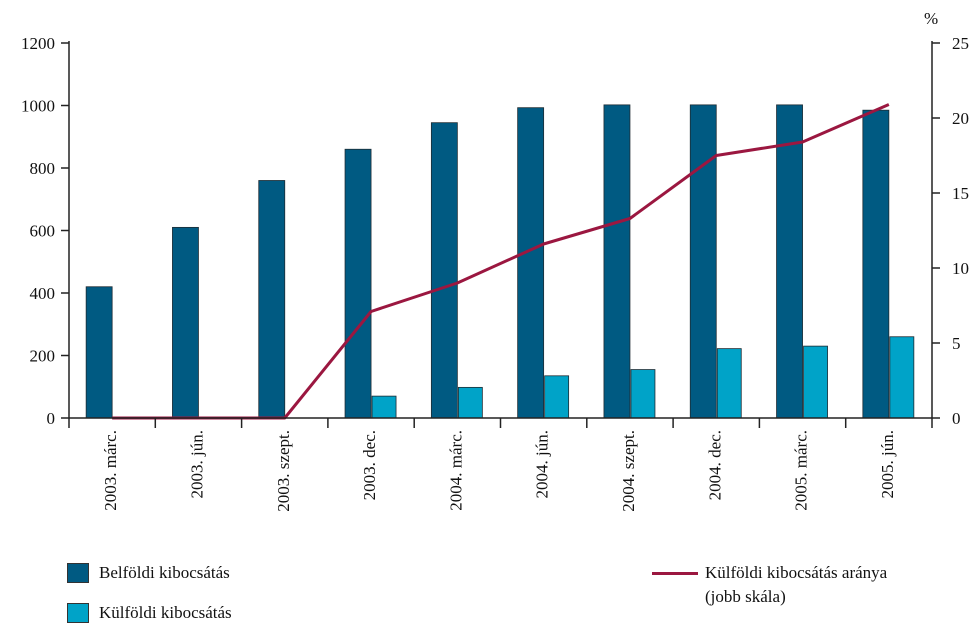 Image resolution: width=977 pixels, height=623 pixels. I want to click on right-tick-label: 0, so click(956, 418).